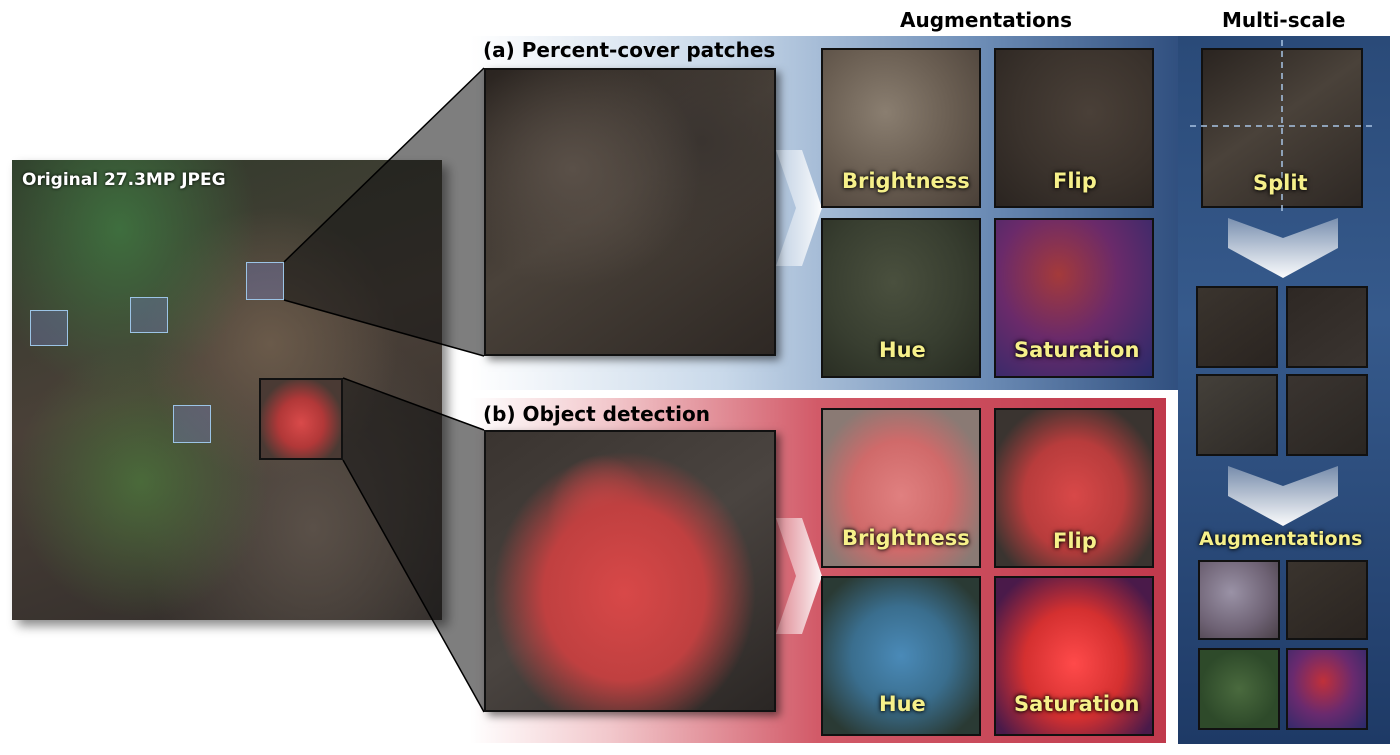 The image size is (1400, 755). What do you see at coordinates (906, 181) in the screenshot?
I see `aug-a-brightness-label: Brightness` at bounding box center [906, 181].